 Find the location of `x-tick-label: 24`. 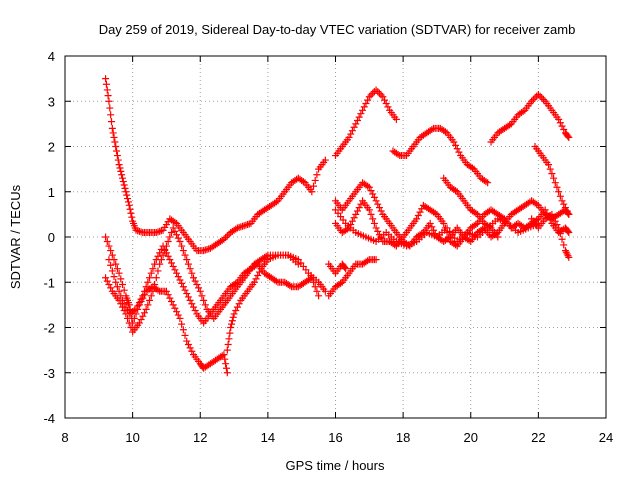

x-tick-label: 24 is located at coordinates (606, 437).